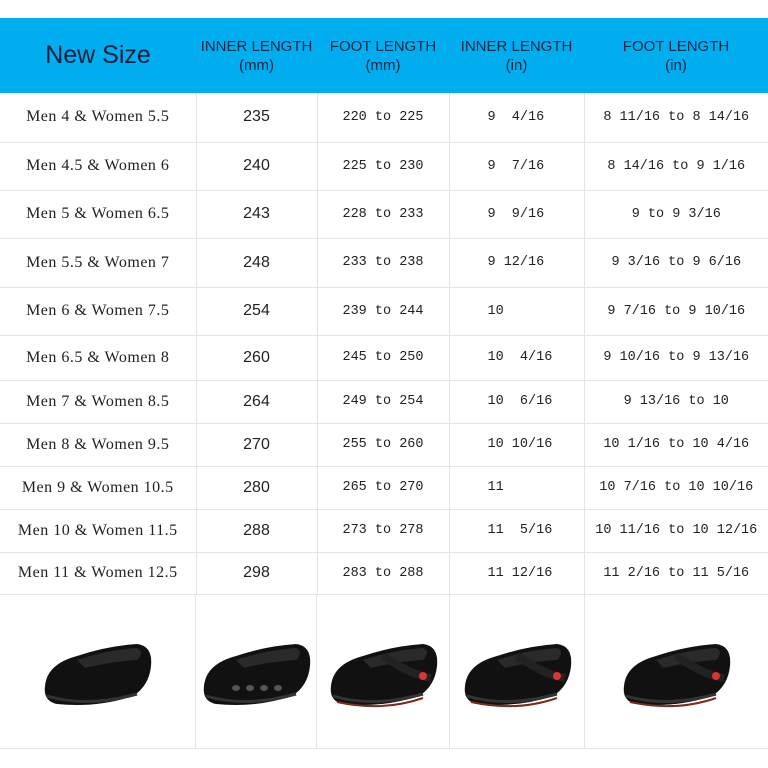 The height and width of the screenshot is (768, 768). I want to click on inner-length-mm-cell: 235, so click(257, 118).